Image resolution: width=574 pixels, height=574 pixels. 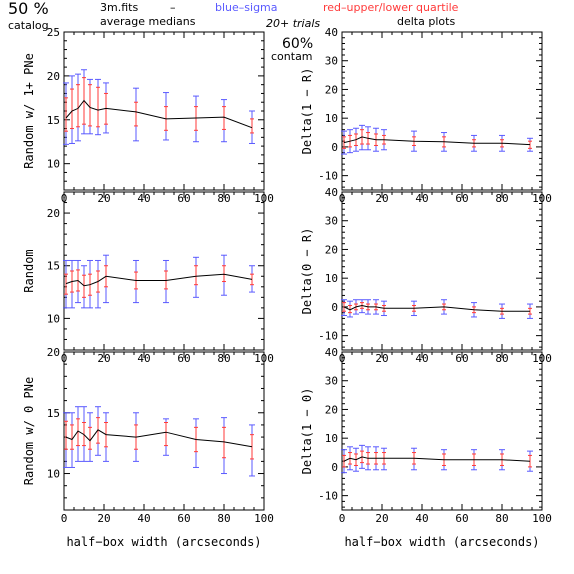 What do you see at coordinates (292, 56) in the screenshot?
I see `contam-label: contam` at bounding box center [292, 56].